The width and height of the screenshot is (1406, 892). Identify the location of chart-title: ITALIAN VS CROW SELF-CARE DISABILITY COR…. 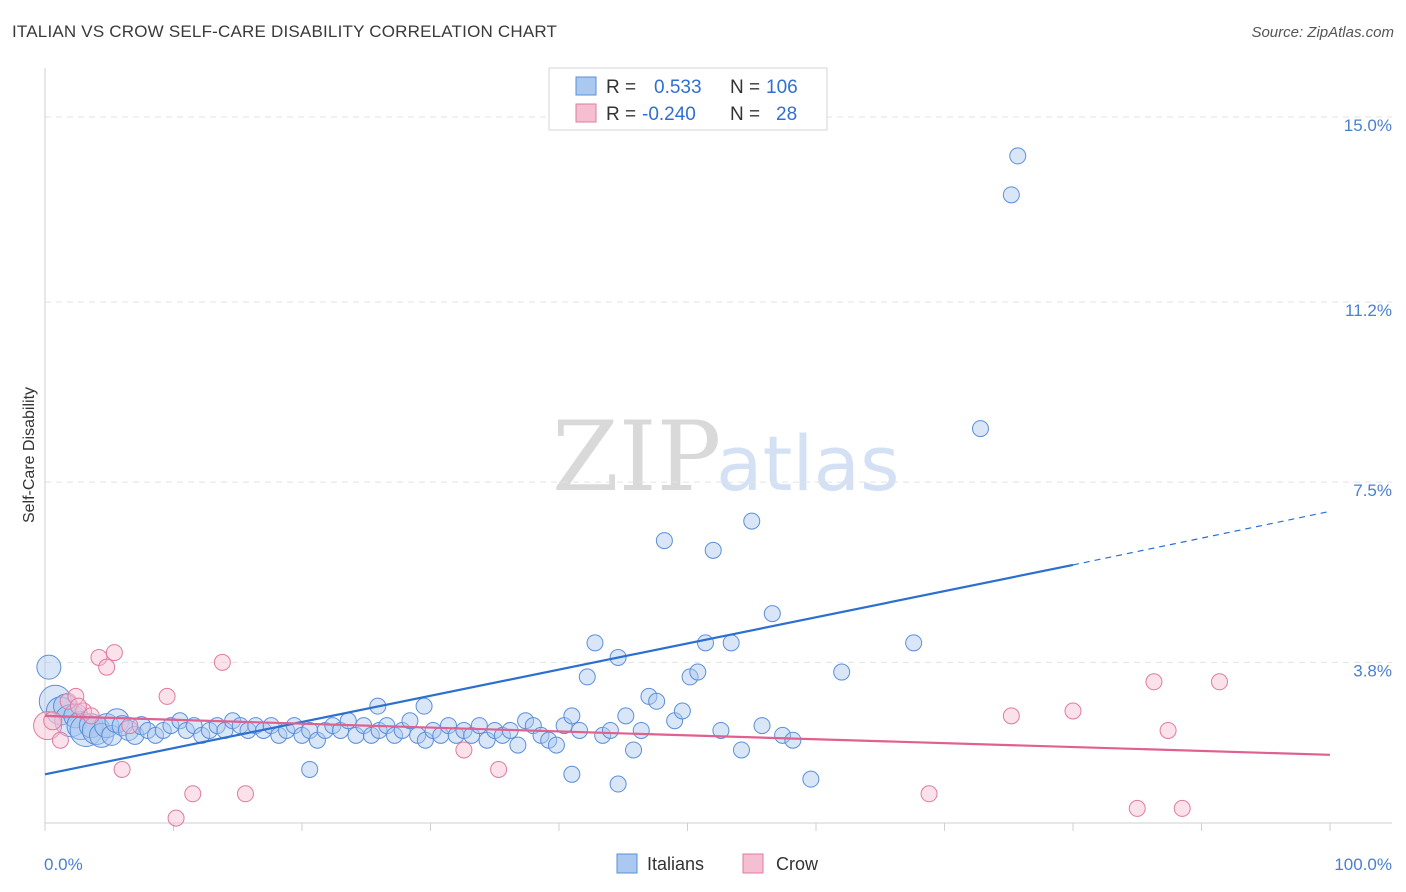
(285, 31).